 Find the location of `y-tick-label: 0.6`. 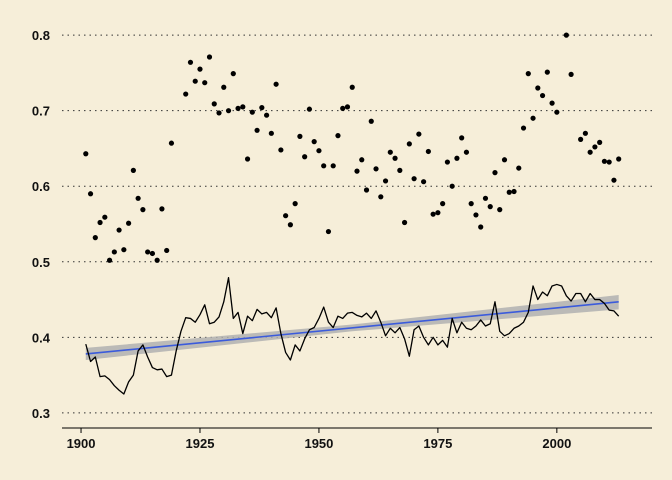

y-tick-label: 0.6 is located at coordinates (41, 186).